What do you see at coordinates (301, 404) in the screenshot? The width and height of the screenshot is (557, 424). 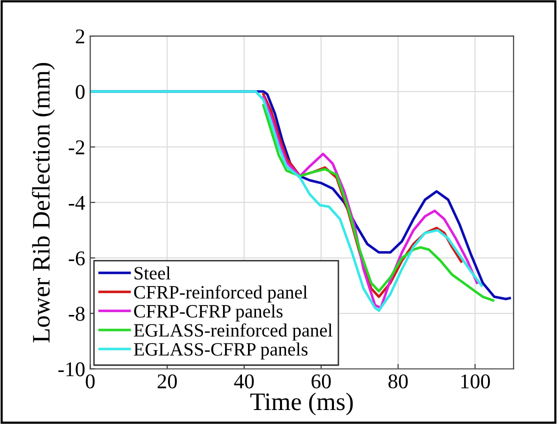 I see `x-axis-title: Time (ms)` at bounding box center [301, 404].